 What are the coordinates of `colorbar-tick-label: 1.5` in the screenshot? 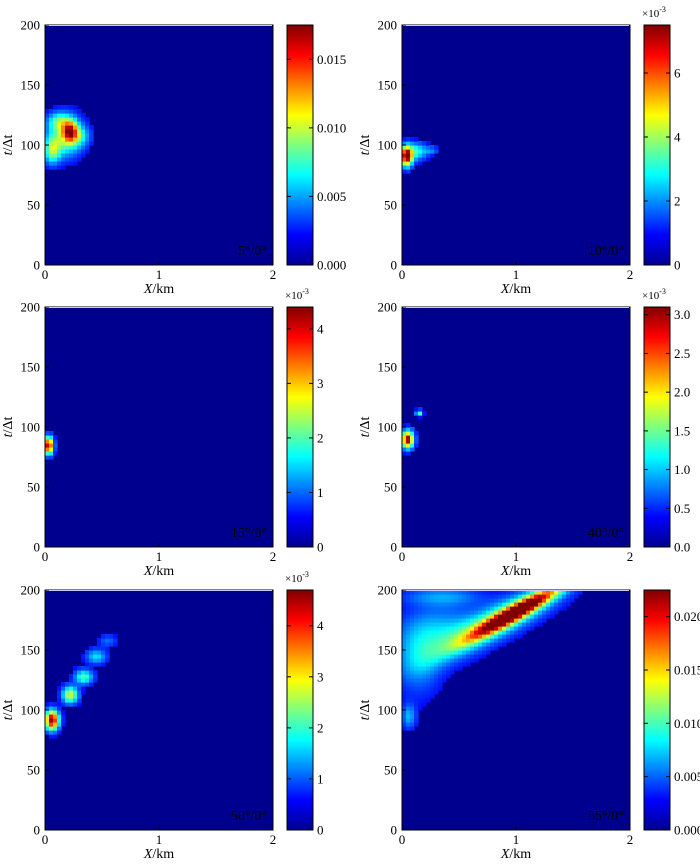 It's located at (682, 430).